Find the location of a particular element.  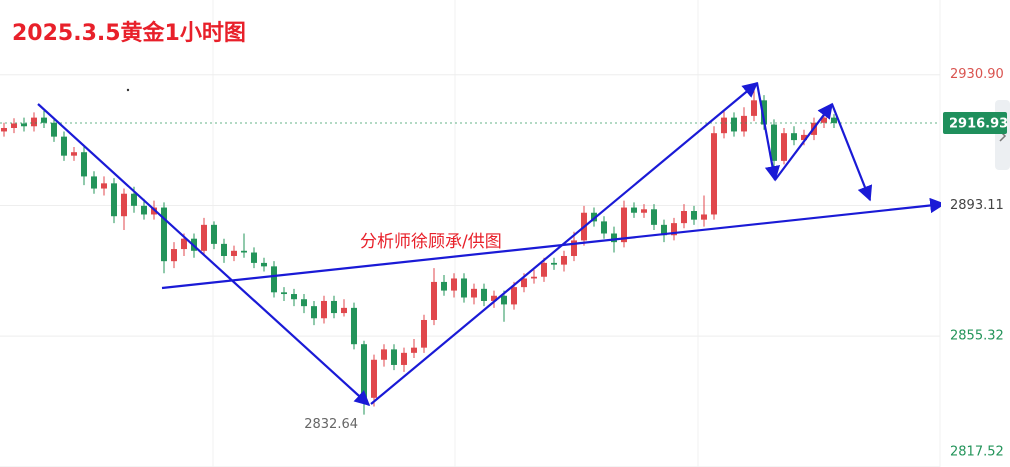

y-tick-label: 2930.90 is located at coordinates (977, 74).